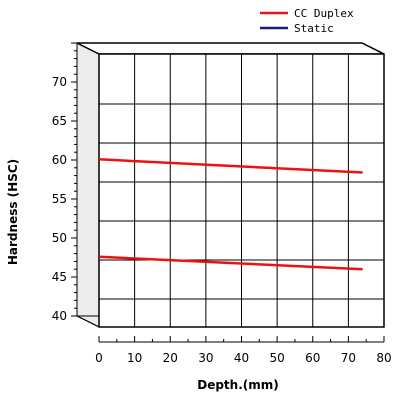 This screenshot has height=400, width=400. What do you see at coordinates (59, 199) in the screenshot?
I see `y-tick-label: 55` at bounding box center [59, 199].